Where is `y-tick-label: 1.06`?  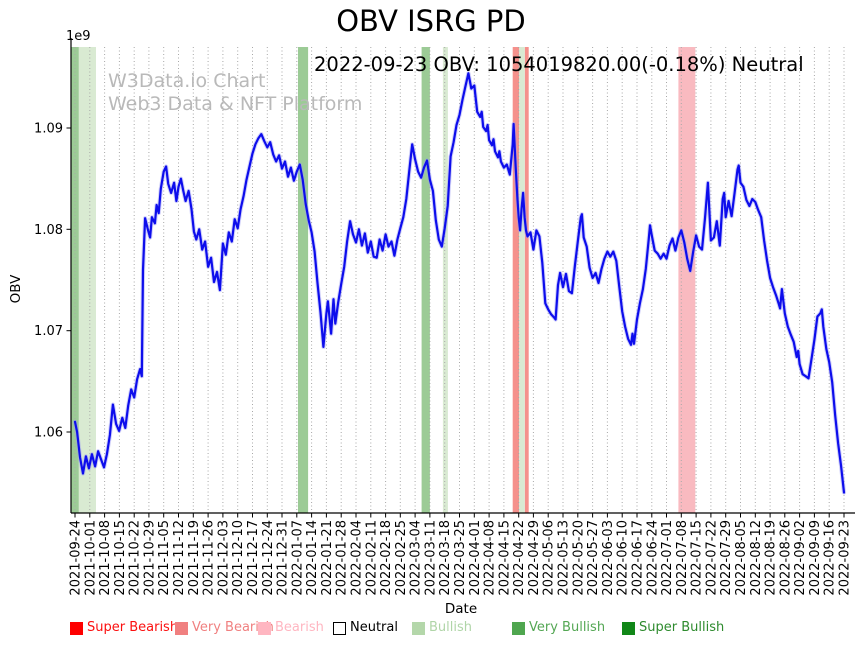
y-tick-label: 1.06 is located at coordinates (48, 433).